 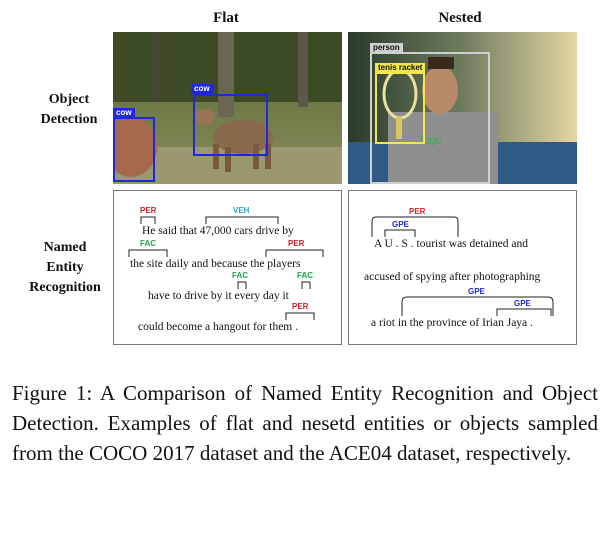 What do you see at coordinates (69, 110) in the screenshot?
I see `object-detection-row-header: Object Detection` at bounding box center [69, 110].